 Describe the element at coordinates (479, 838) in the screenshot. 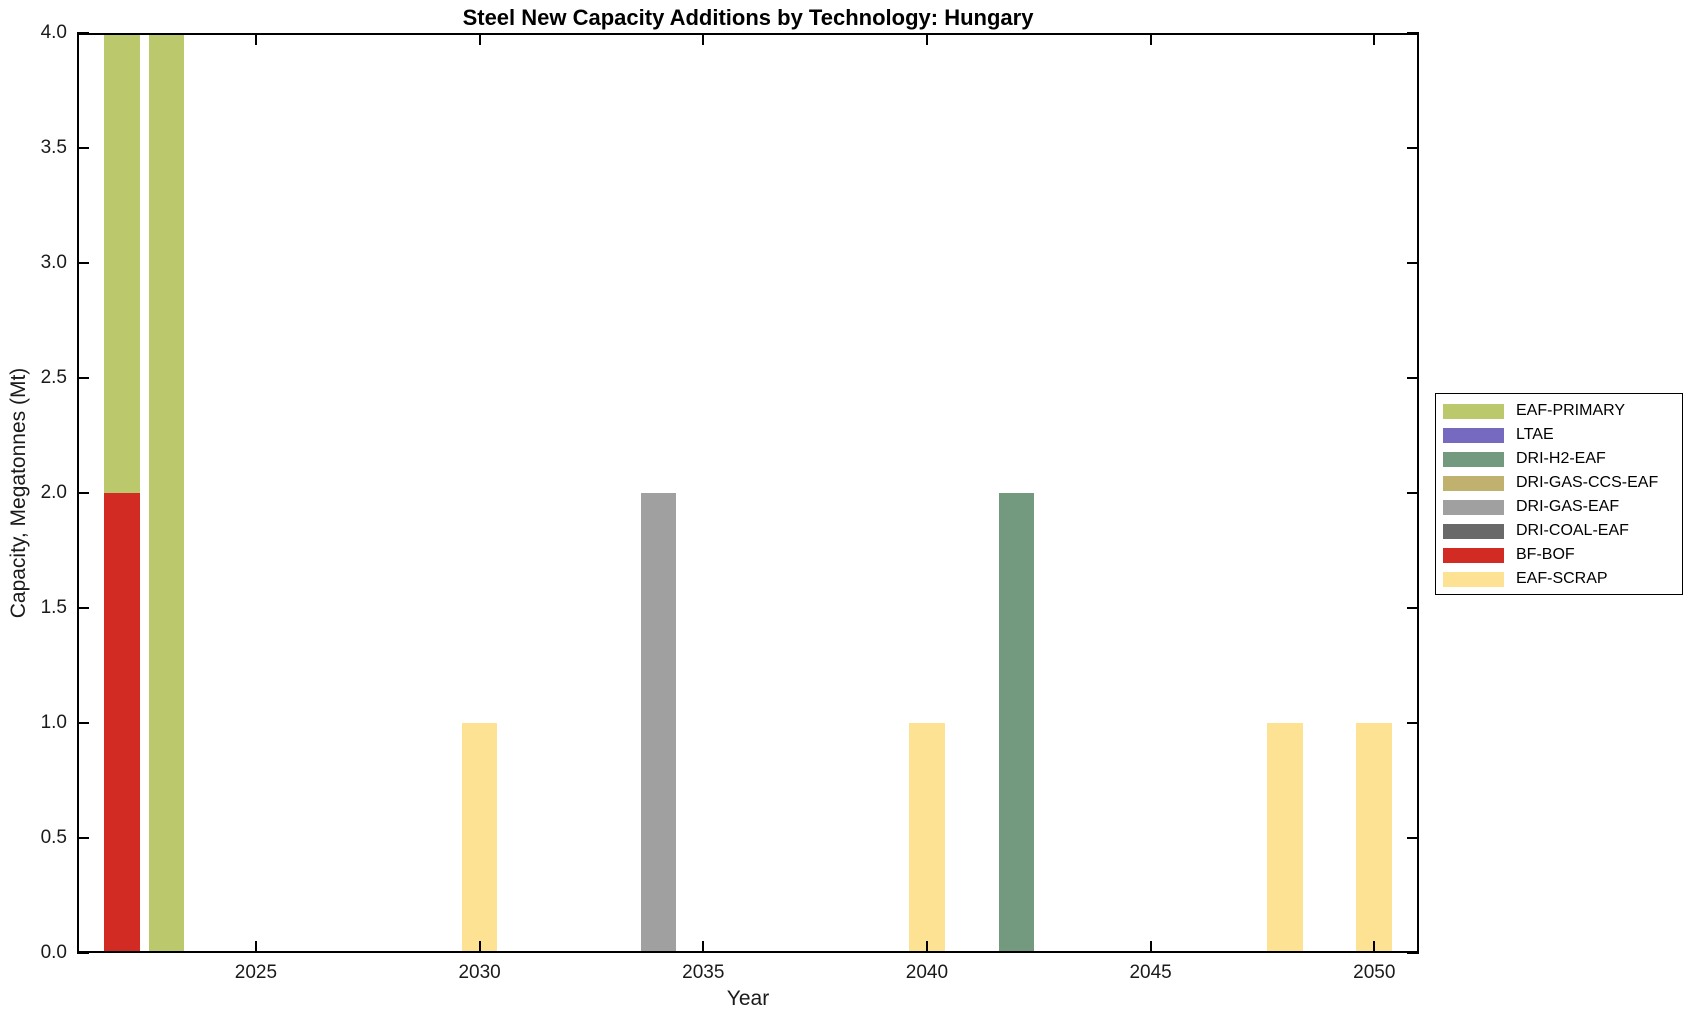

I see `bar-segment-eaf-scrap-2030` at that location.